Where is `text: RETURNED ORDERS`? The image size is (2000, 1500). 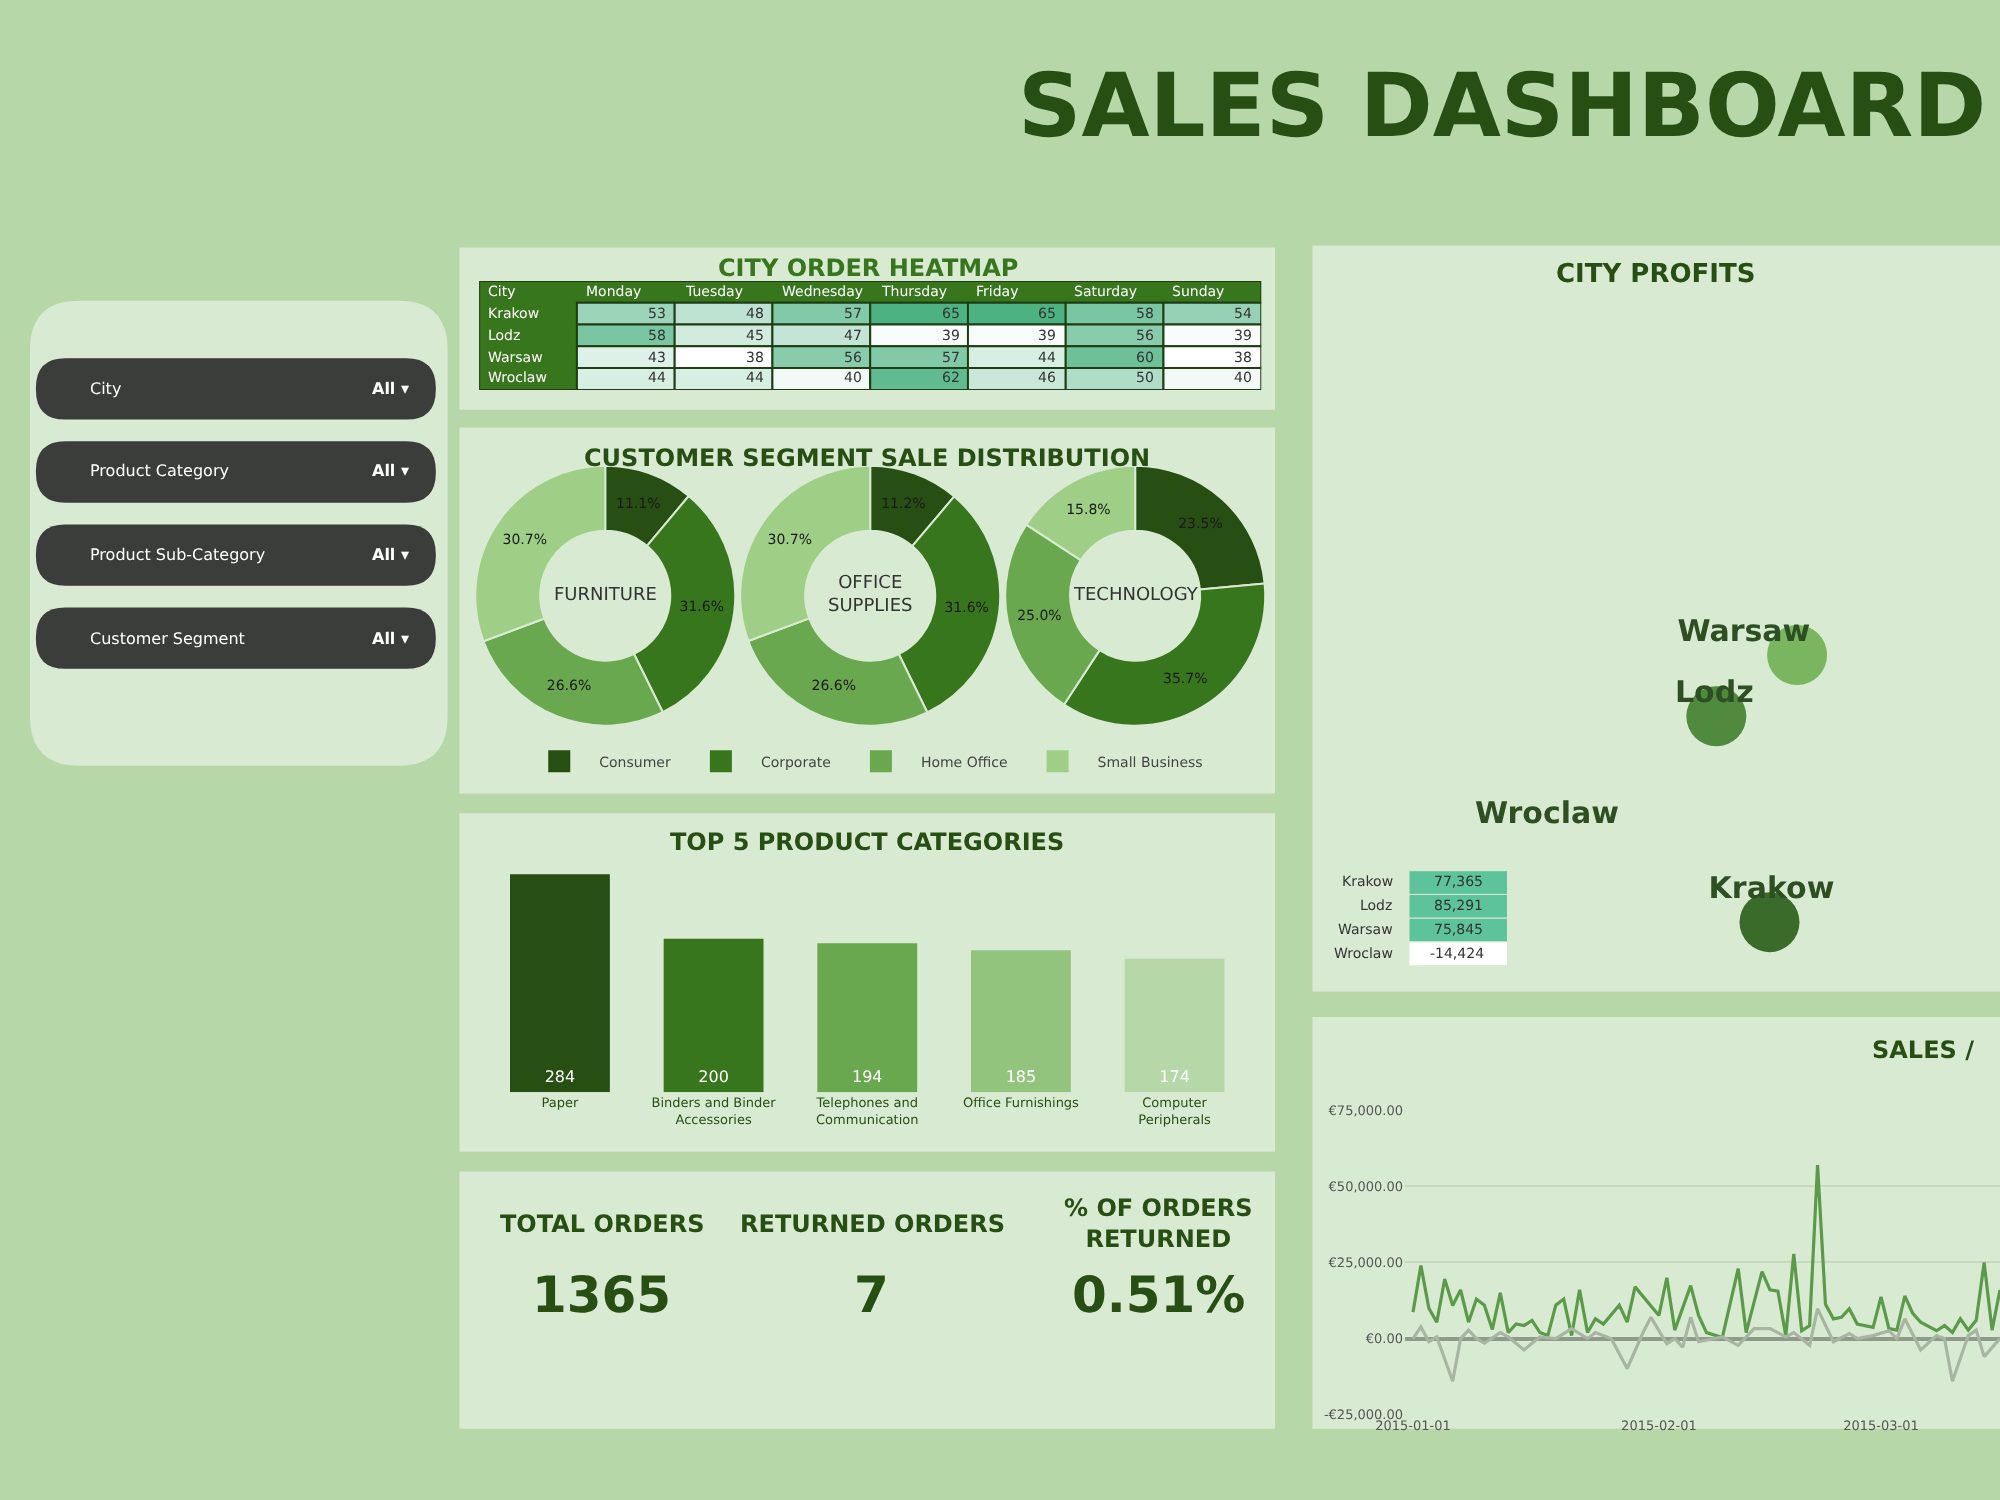 text: RETURNED ORDERS is located at coordinates (872, 1224).